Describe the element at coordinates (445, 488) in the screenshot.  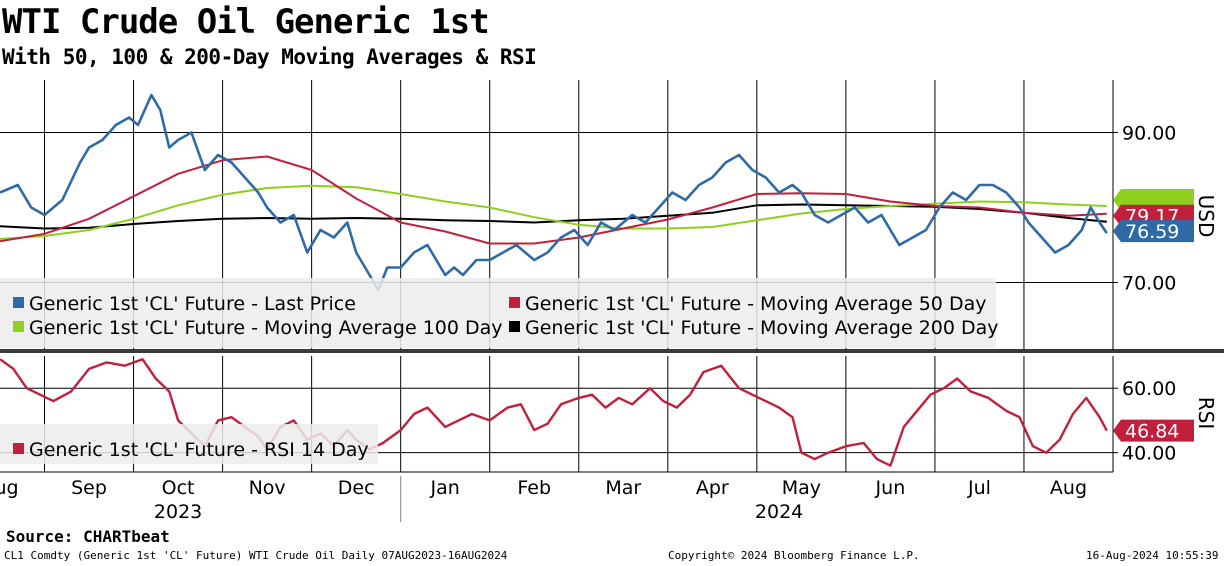
I see `xtick-month: Jan` at that location.